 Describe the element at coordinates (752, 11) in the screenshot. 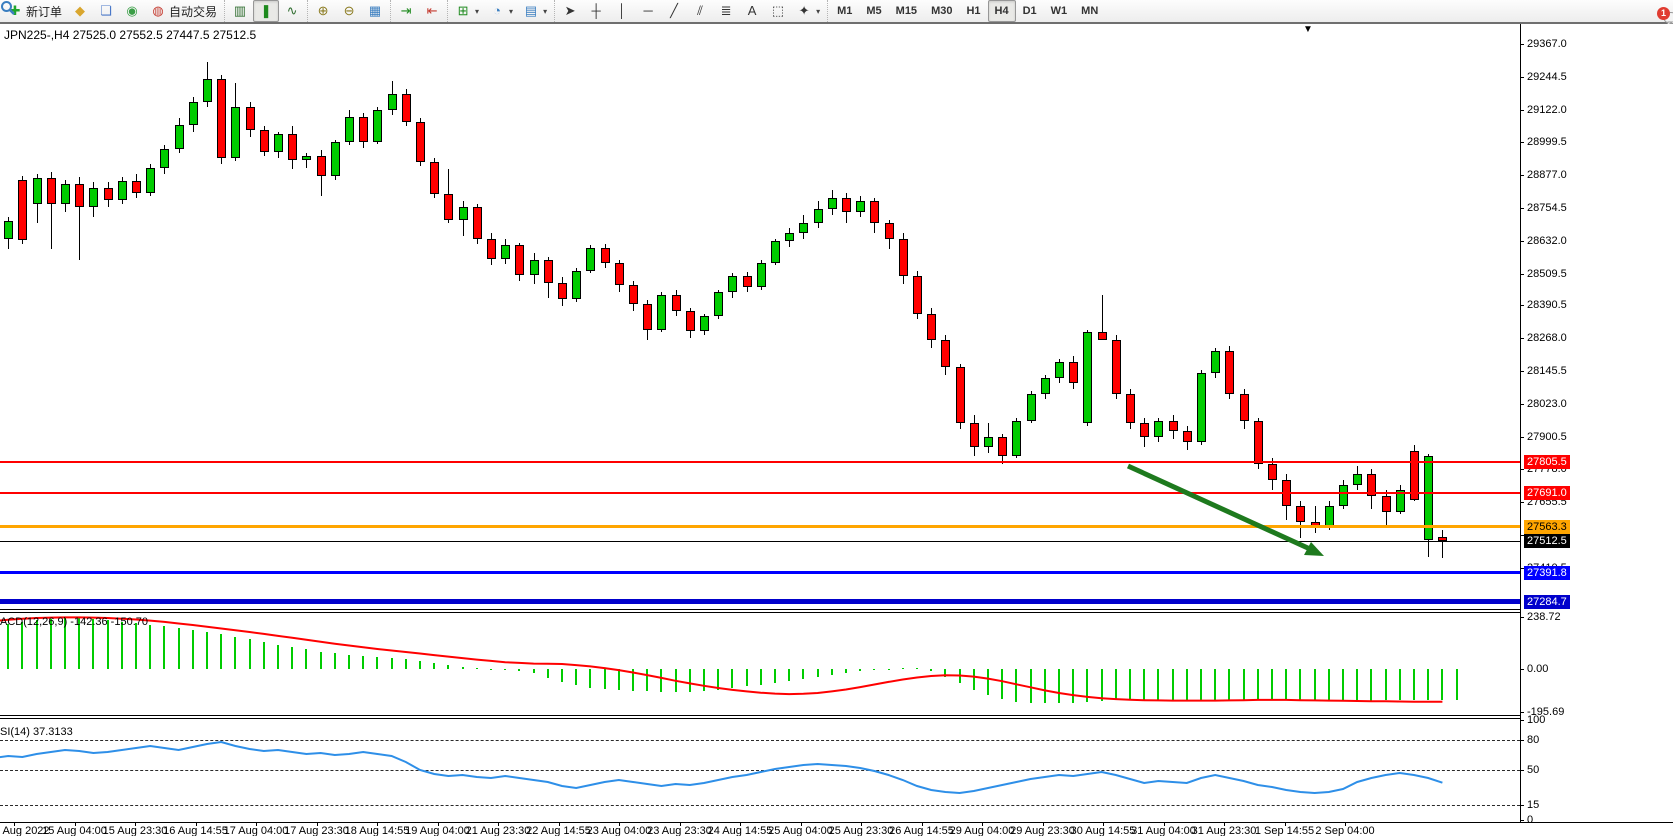

I see `text-button: A` at that location.